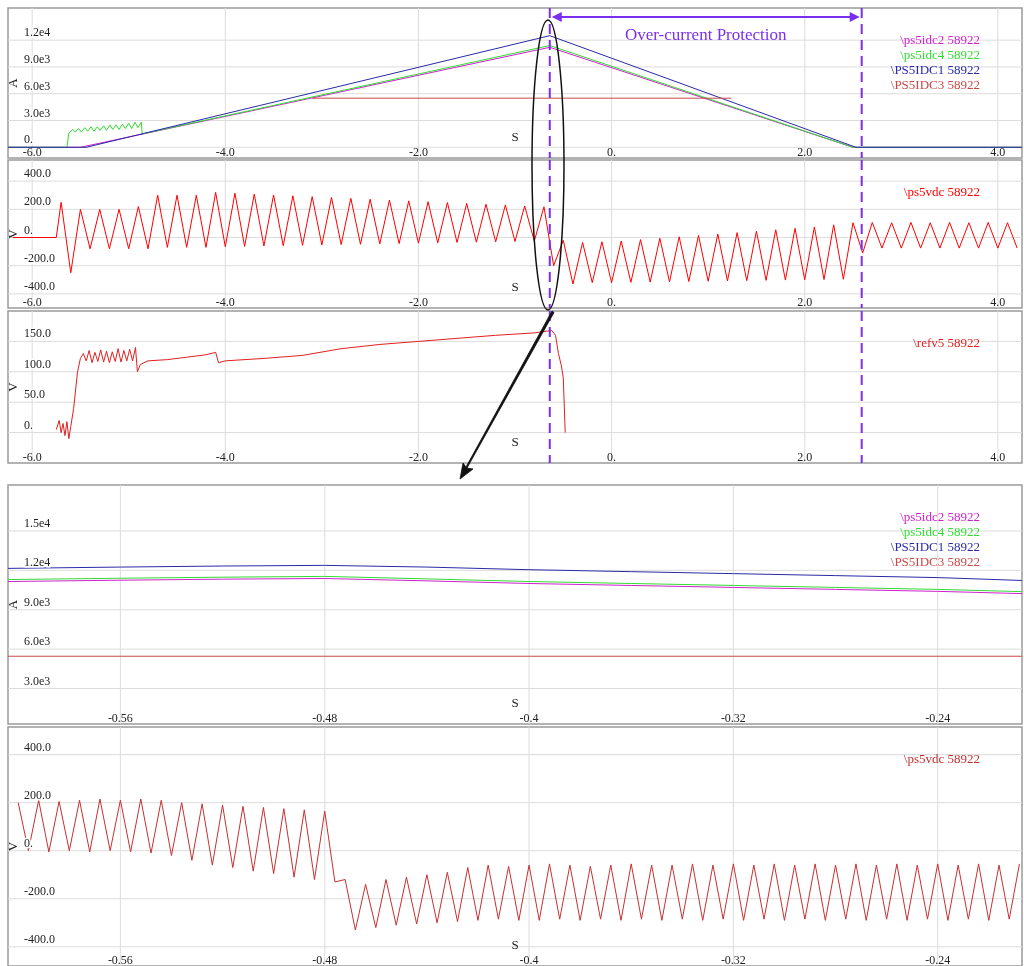 This screenshot has width=1024, height=966. I want to click on y-tick-label: 1.5e4, so click(37, 522).